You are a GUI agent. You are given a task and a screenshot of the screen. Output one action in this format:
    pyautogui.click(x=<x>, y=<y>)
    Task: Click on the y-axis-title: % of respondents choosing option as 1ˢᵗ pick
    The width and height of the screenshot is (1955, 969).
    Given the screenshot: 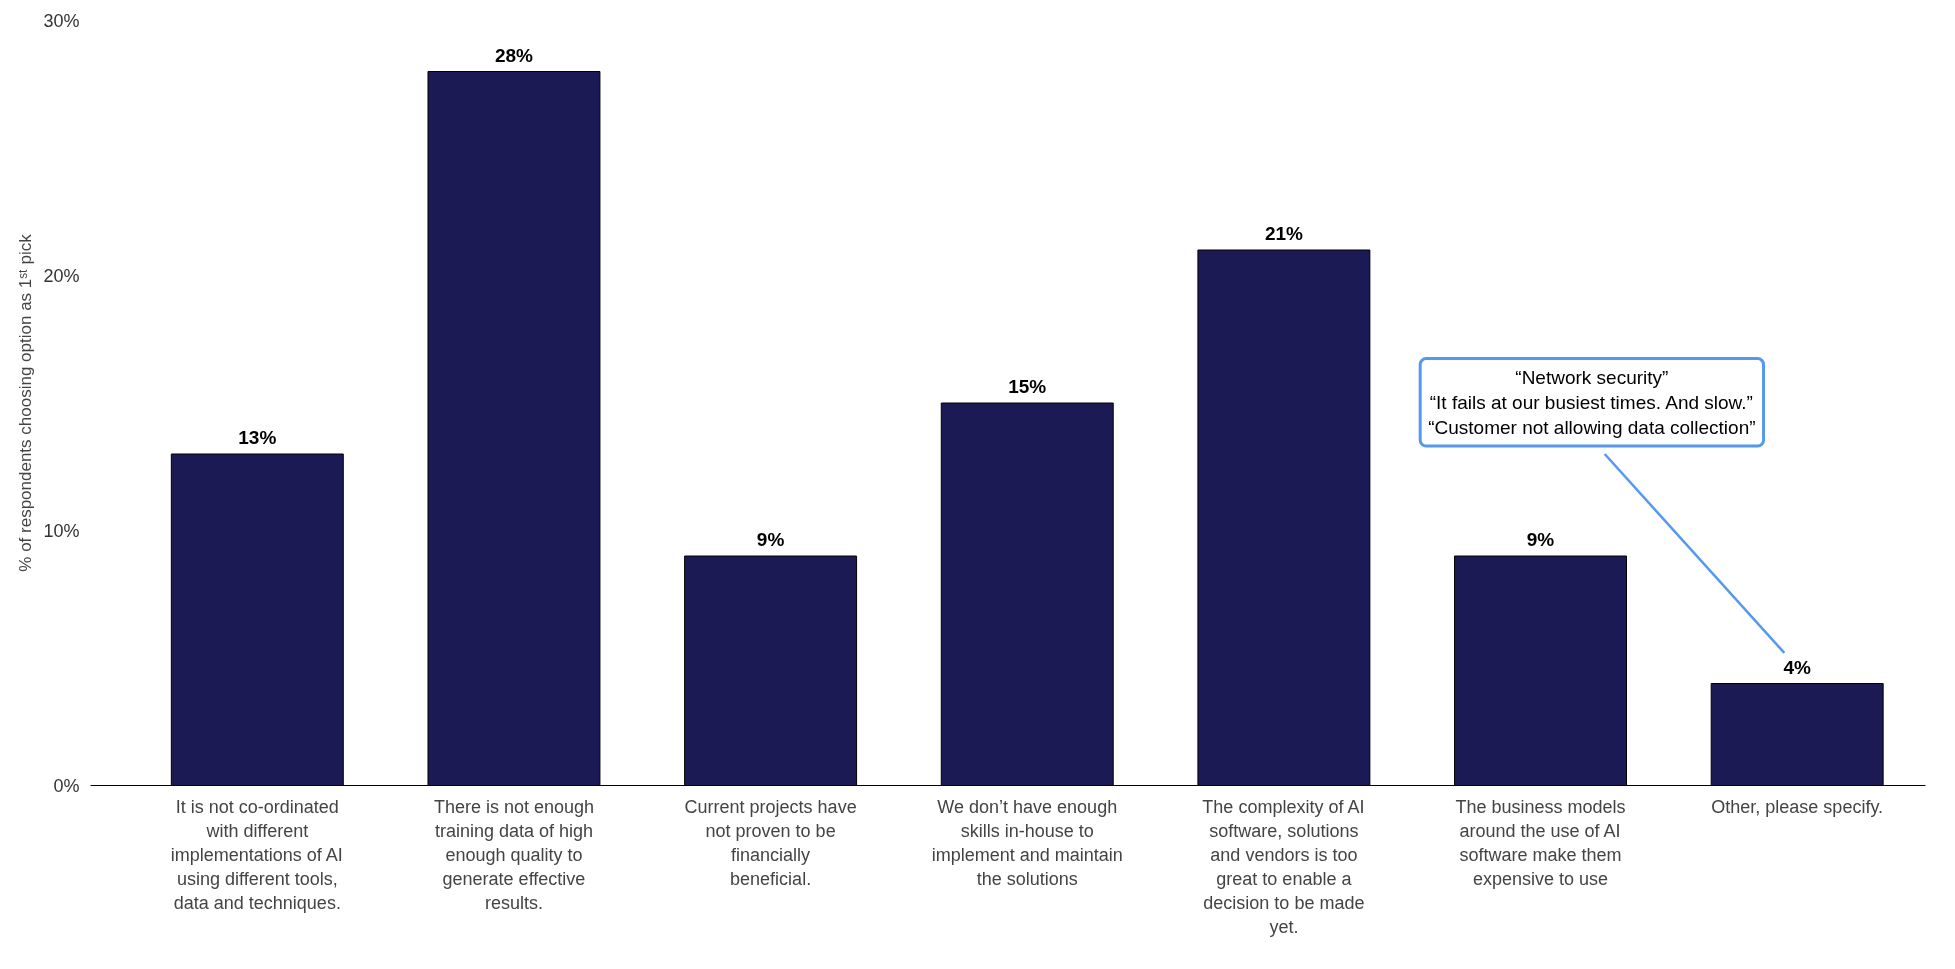 What is the action you would take?
    pyautogui.click(x=26, y=402)
    